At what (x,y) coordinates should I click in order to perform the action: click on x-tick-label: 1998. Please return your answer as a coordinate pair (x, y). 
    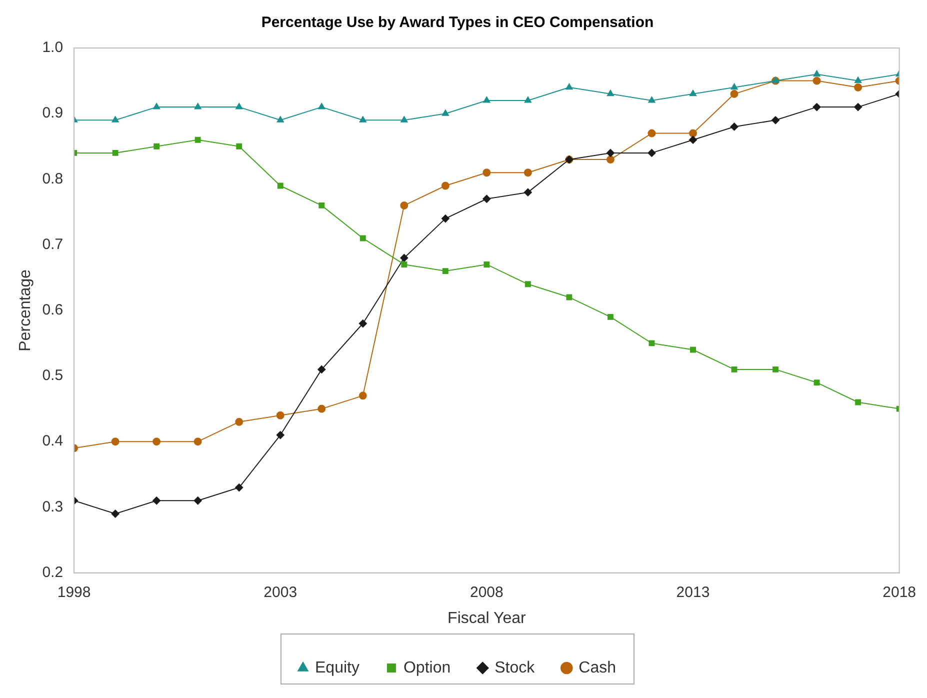
    Looking at the image, I should click on (74, 592).